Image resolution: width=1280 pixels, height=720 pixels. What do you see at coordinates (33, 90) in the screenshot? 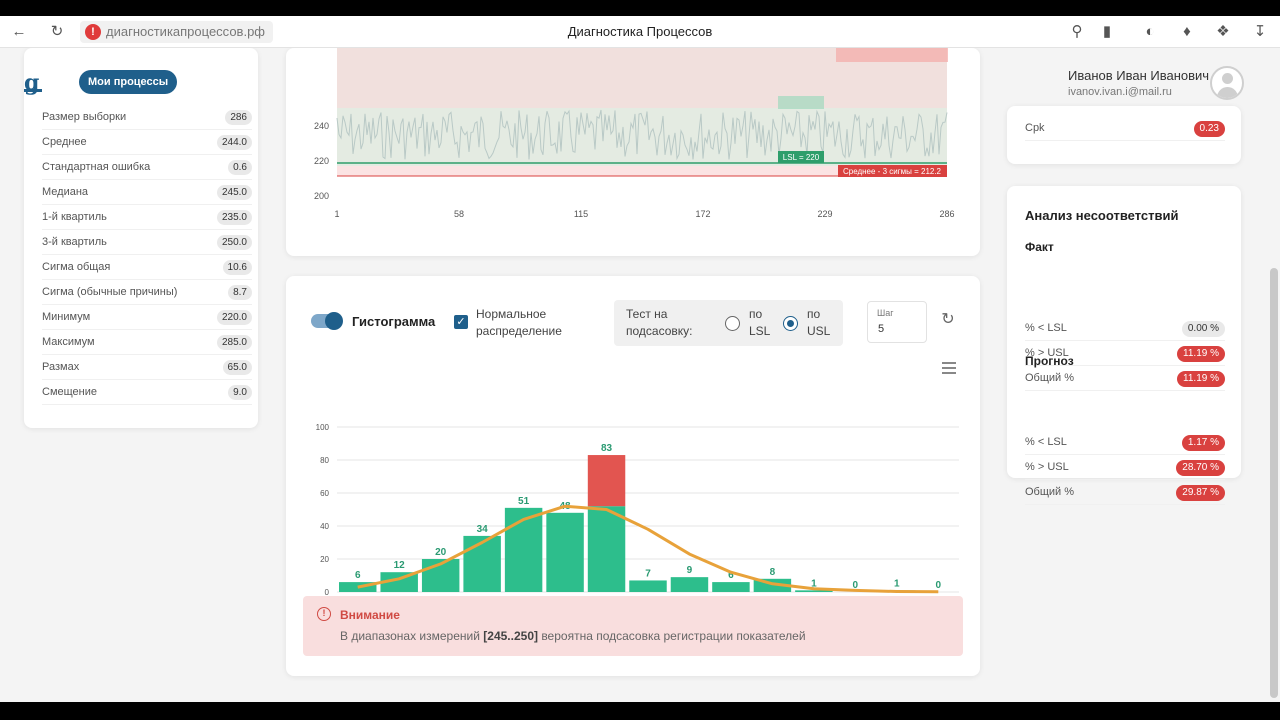
I see `logo-underline` at bounding box center [33, 90].